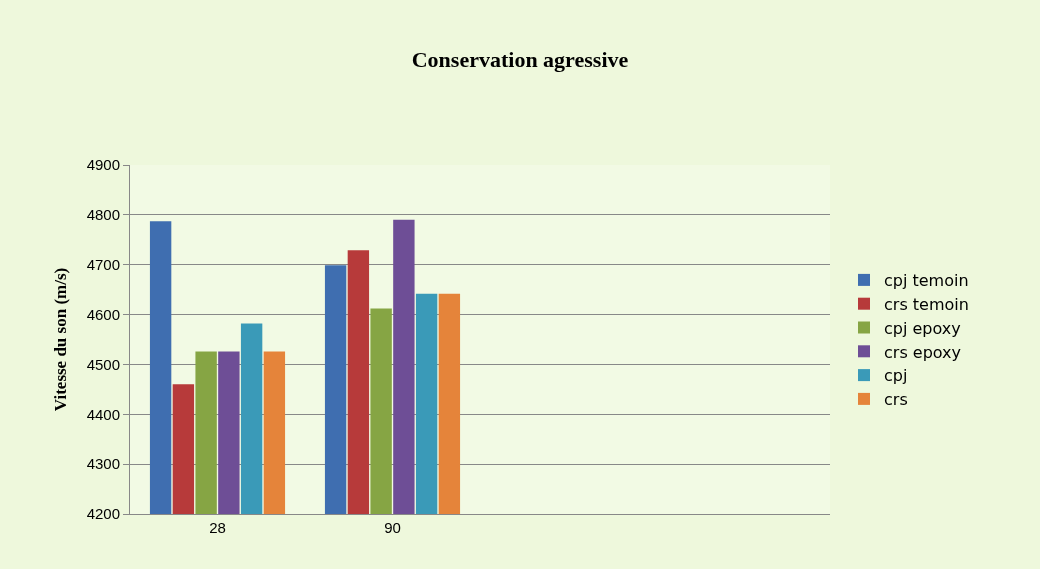 The image size is (1040, 569). Describe the element at coordinates (103, 314) in the screenshot. I see `y-tick-label: 4600` at that location.